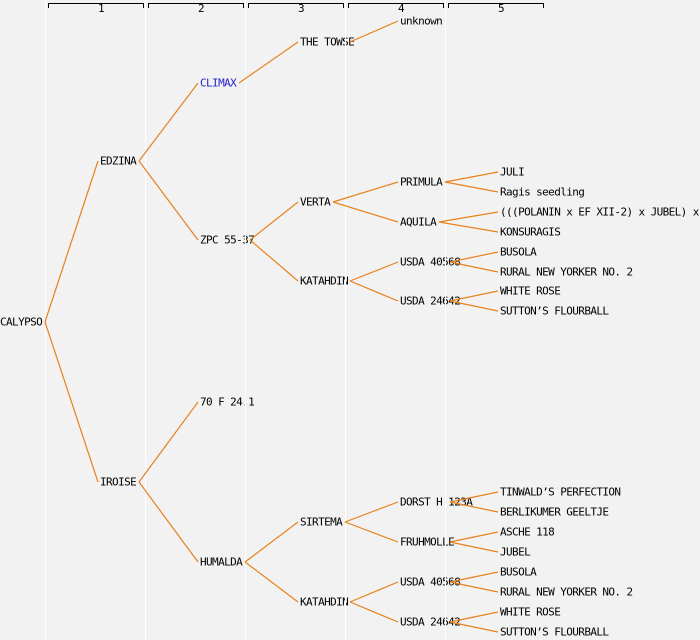  I want to click on node-label-usda24642b: USDA 24642, so click(430, 622).